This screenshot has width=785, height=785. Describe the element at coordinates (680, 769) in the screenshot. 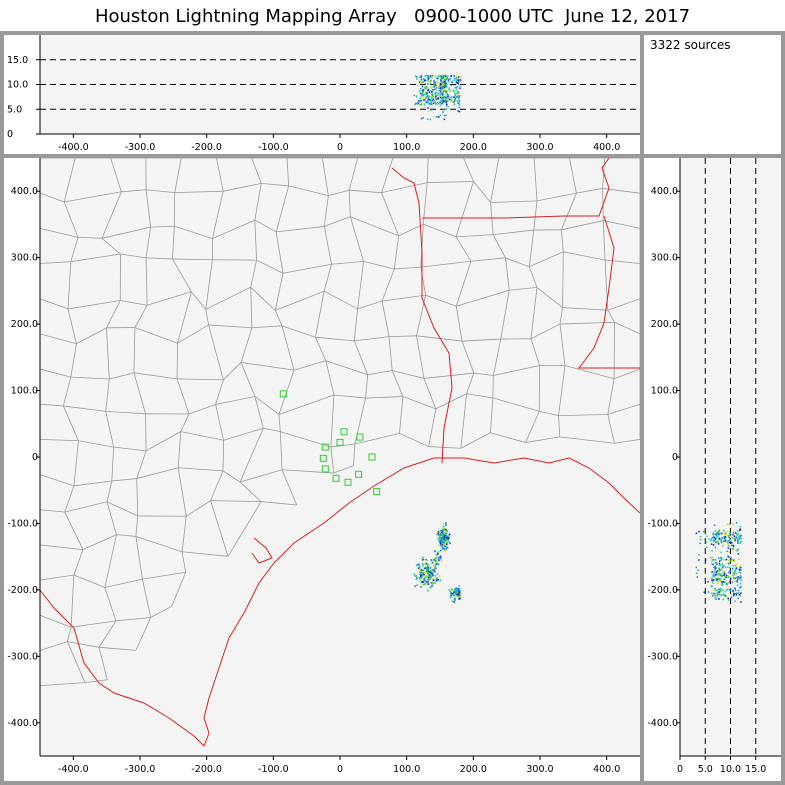

I see `ns-x-tick-label: 0` at that location.